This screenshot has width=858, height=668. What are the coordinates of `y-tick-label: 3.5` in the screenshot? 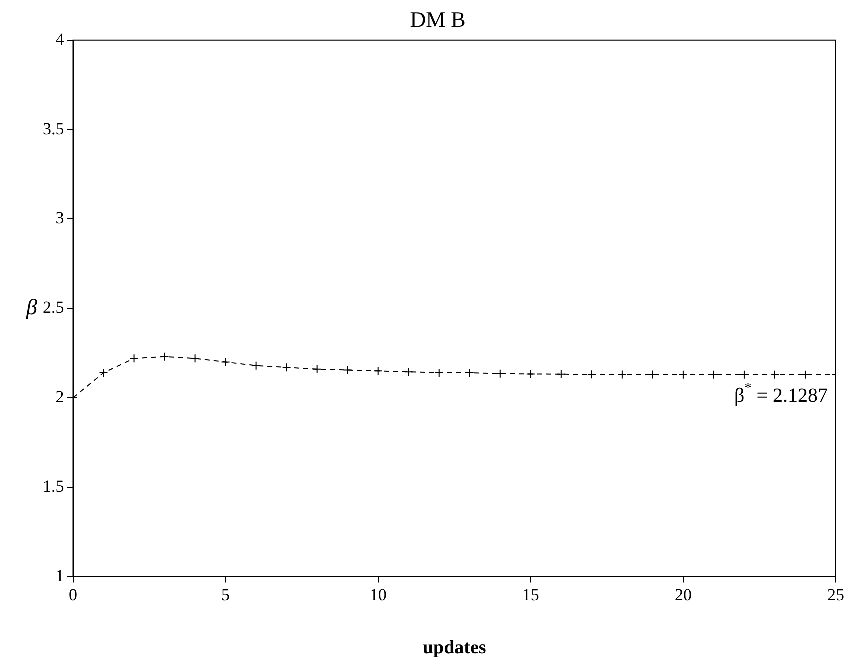 It's located at (53, 128).